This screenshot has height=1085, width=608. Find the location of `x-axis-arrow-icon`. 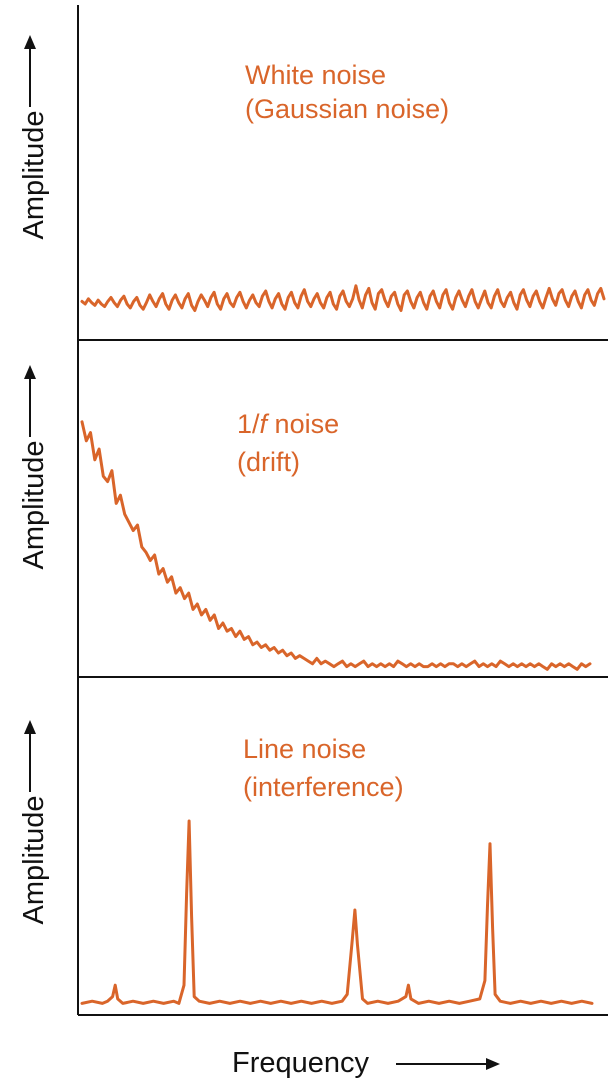

x-axis-arrow-icon is located at coordinates (448, 1064).